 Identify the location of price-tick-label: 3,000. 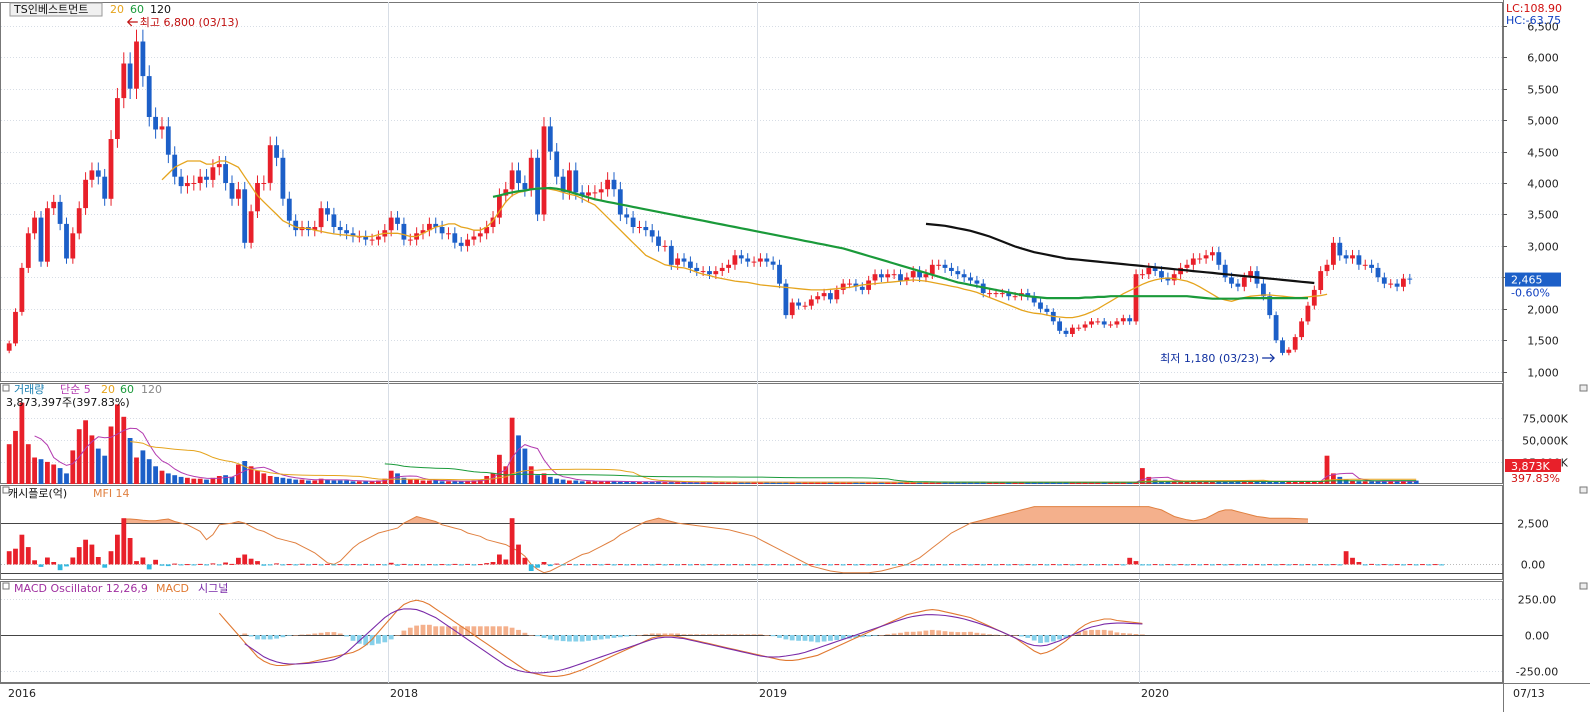
(1543, 247).